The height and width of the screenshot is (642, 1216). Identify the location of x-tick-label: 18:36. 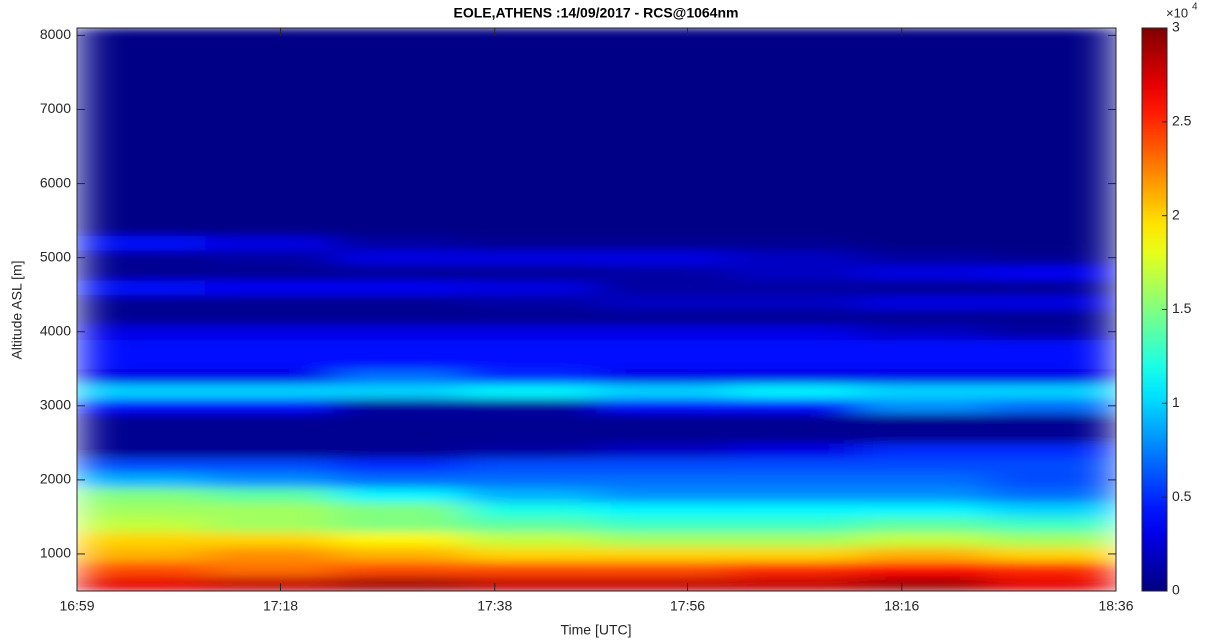
(1115, 606).